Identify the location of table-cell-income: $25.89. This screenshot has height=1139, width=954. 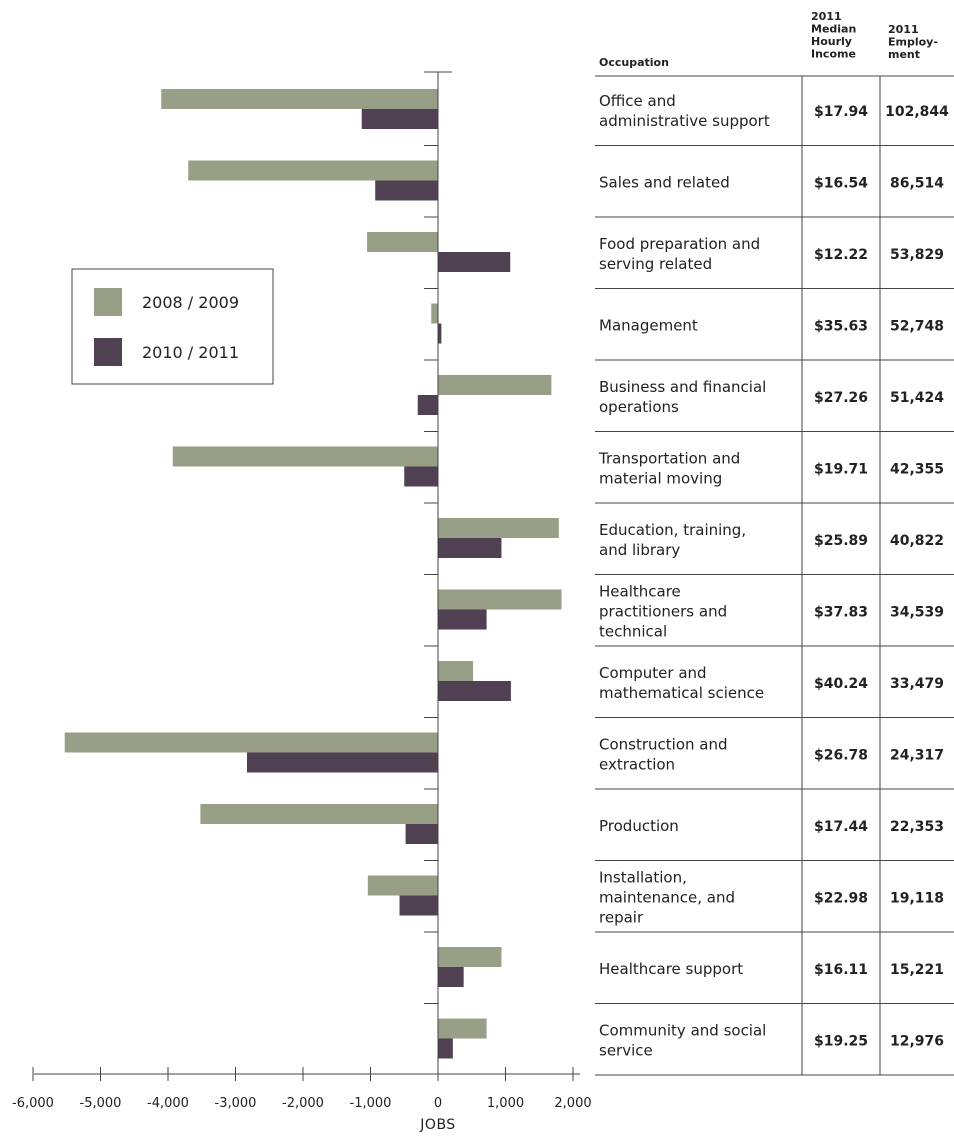
(841, 541).